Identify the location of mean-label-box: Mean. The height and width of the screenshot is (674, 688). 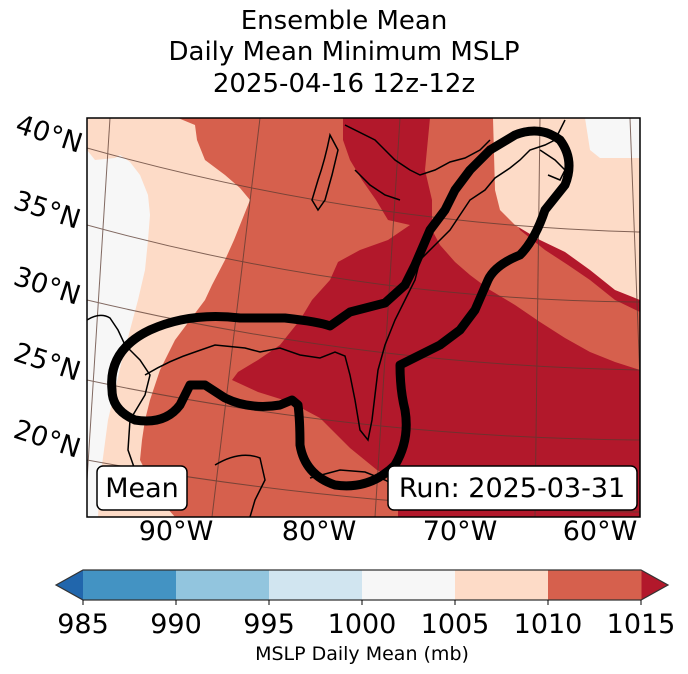
(142, 488).